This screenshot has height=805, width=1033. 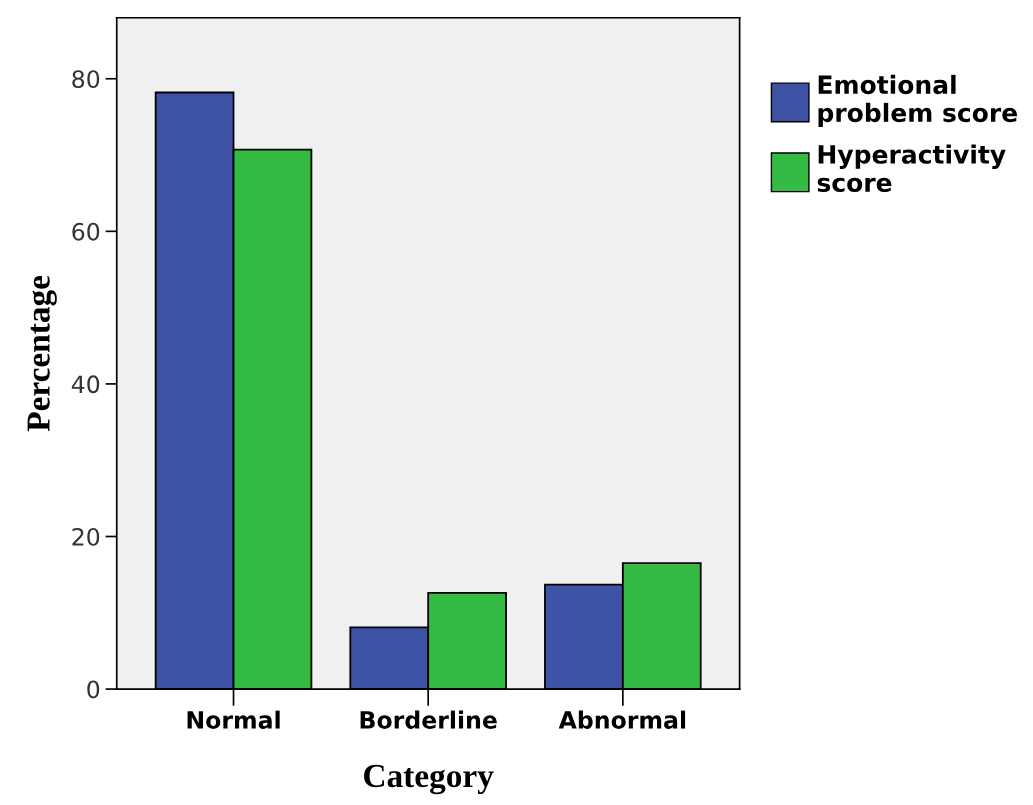 What do you see at coordinates (233, 719) in the screenshot?
I see `x-tick-label: Normal` at bounding box center [233, 719].